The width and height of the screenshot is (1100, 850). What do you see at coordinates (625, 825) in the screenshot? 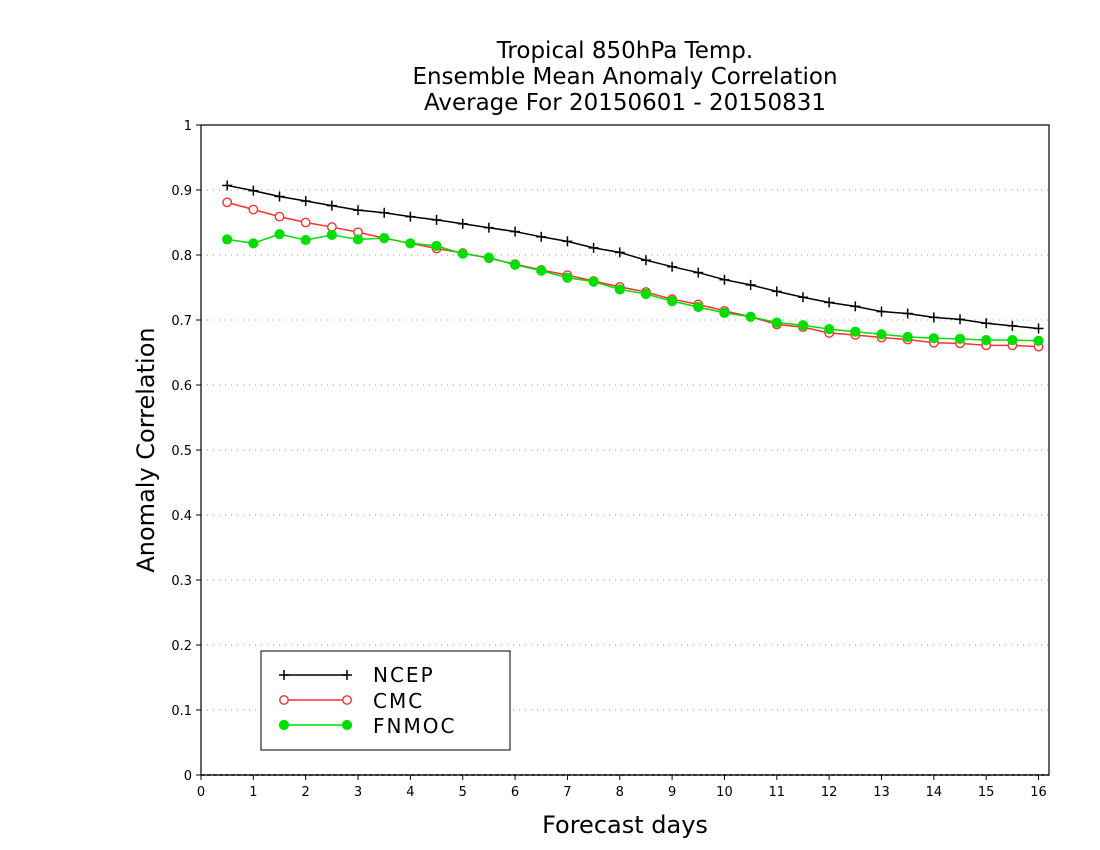
I see `x-axis-title: Forecast days` at bounding box center [625, 825].